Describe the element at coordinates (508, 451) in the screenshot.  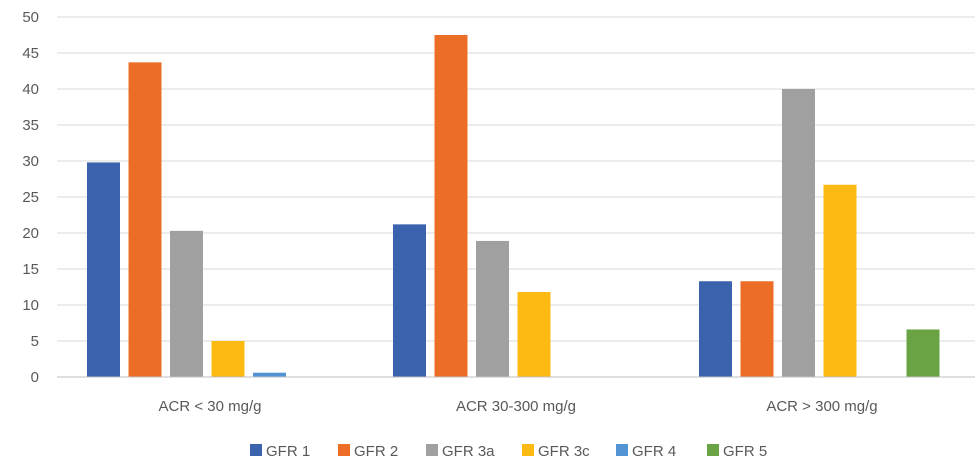
I see `legend: GFR 1 GFR 2 GFR 3a GFR 3c GFR 4 GFR 5` at that location.